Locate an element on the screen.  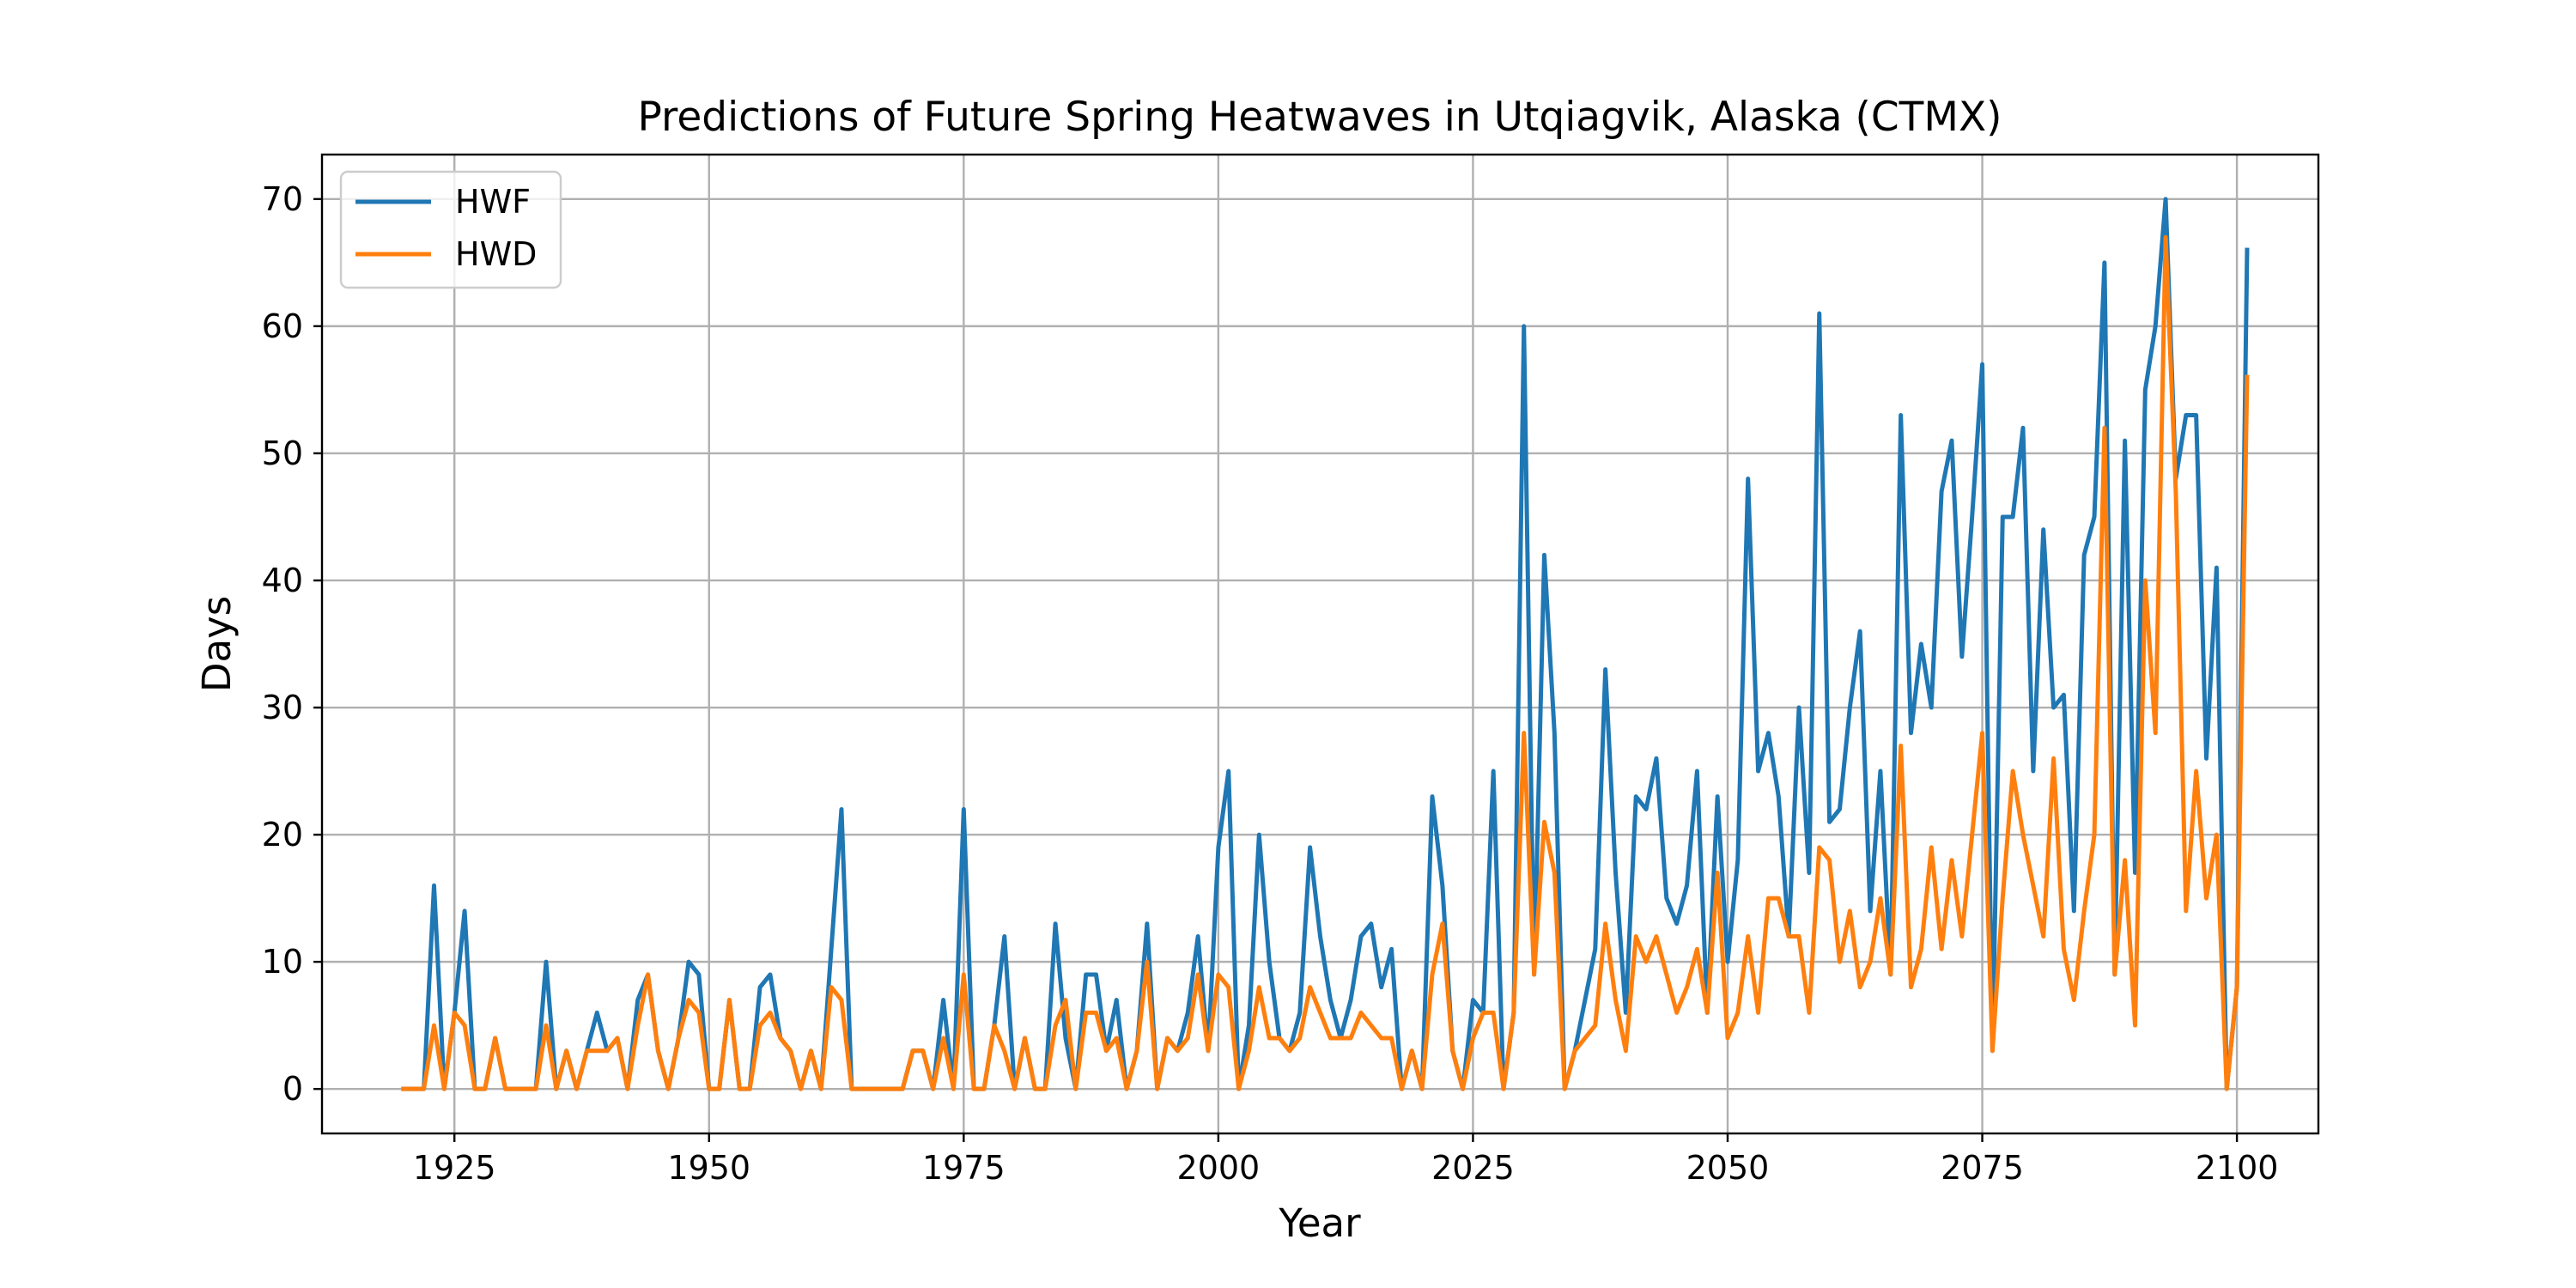
x-tick-label: 2100 is located at coordinates (2237, 1168).